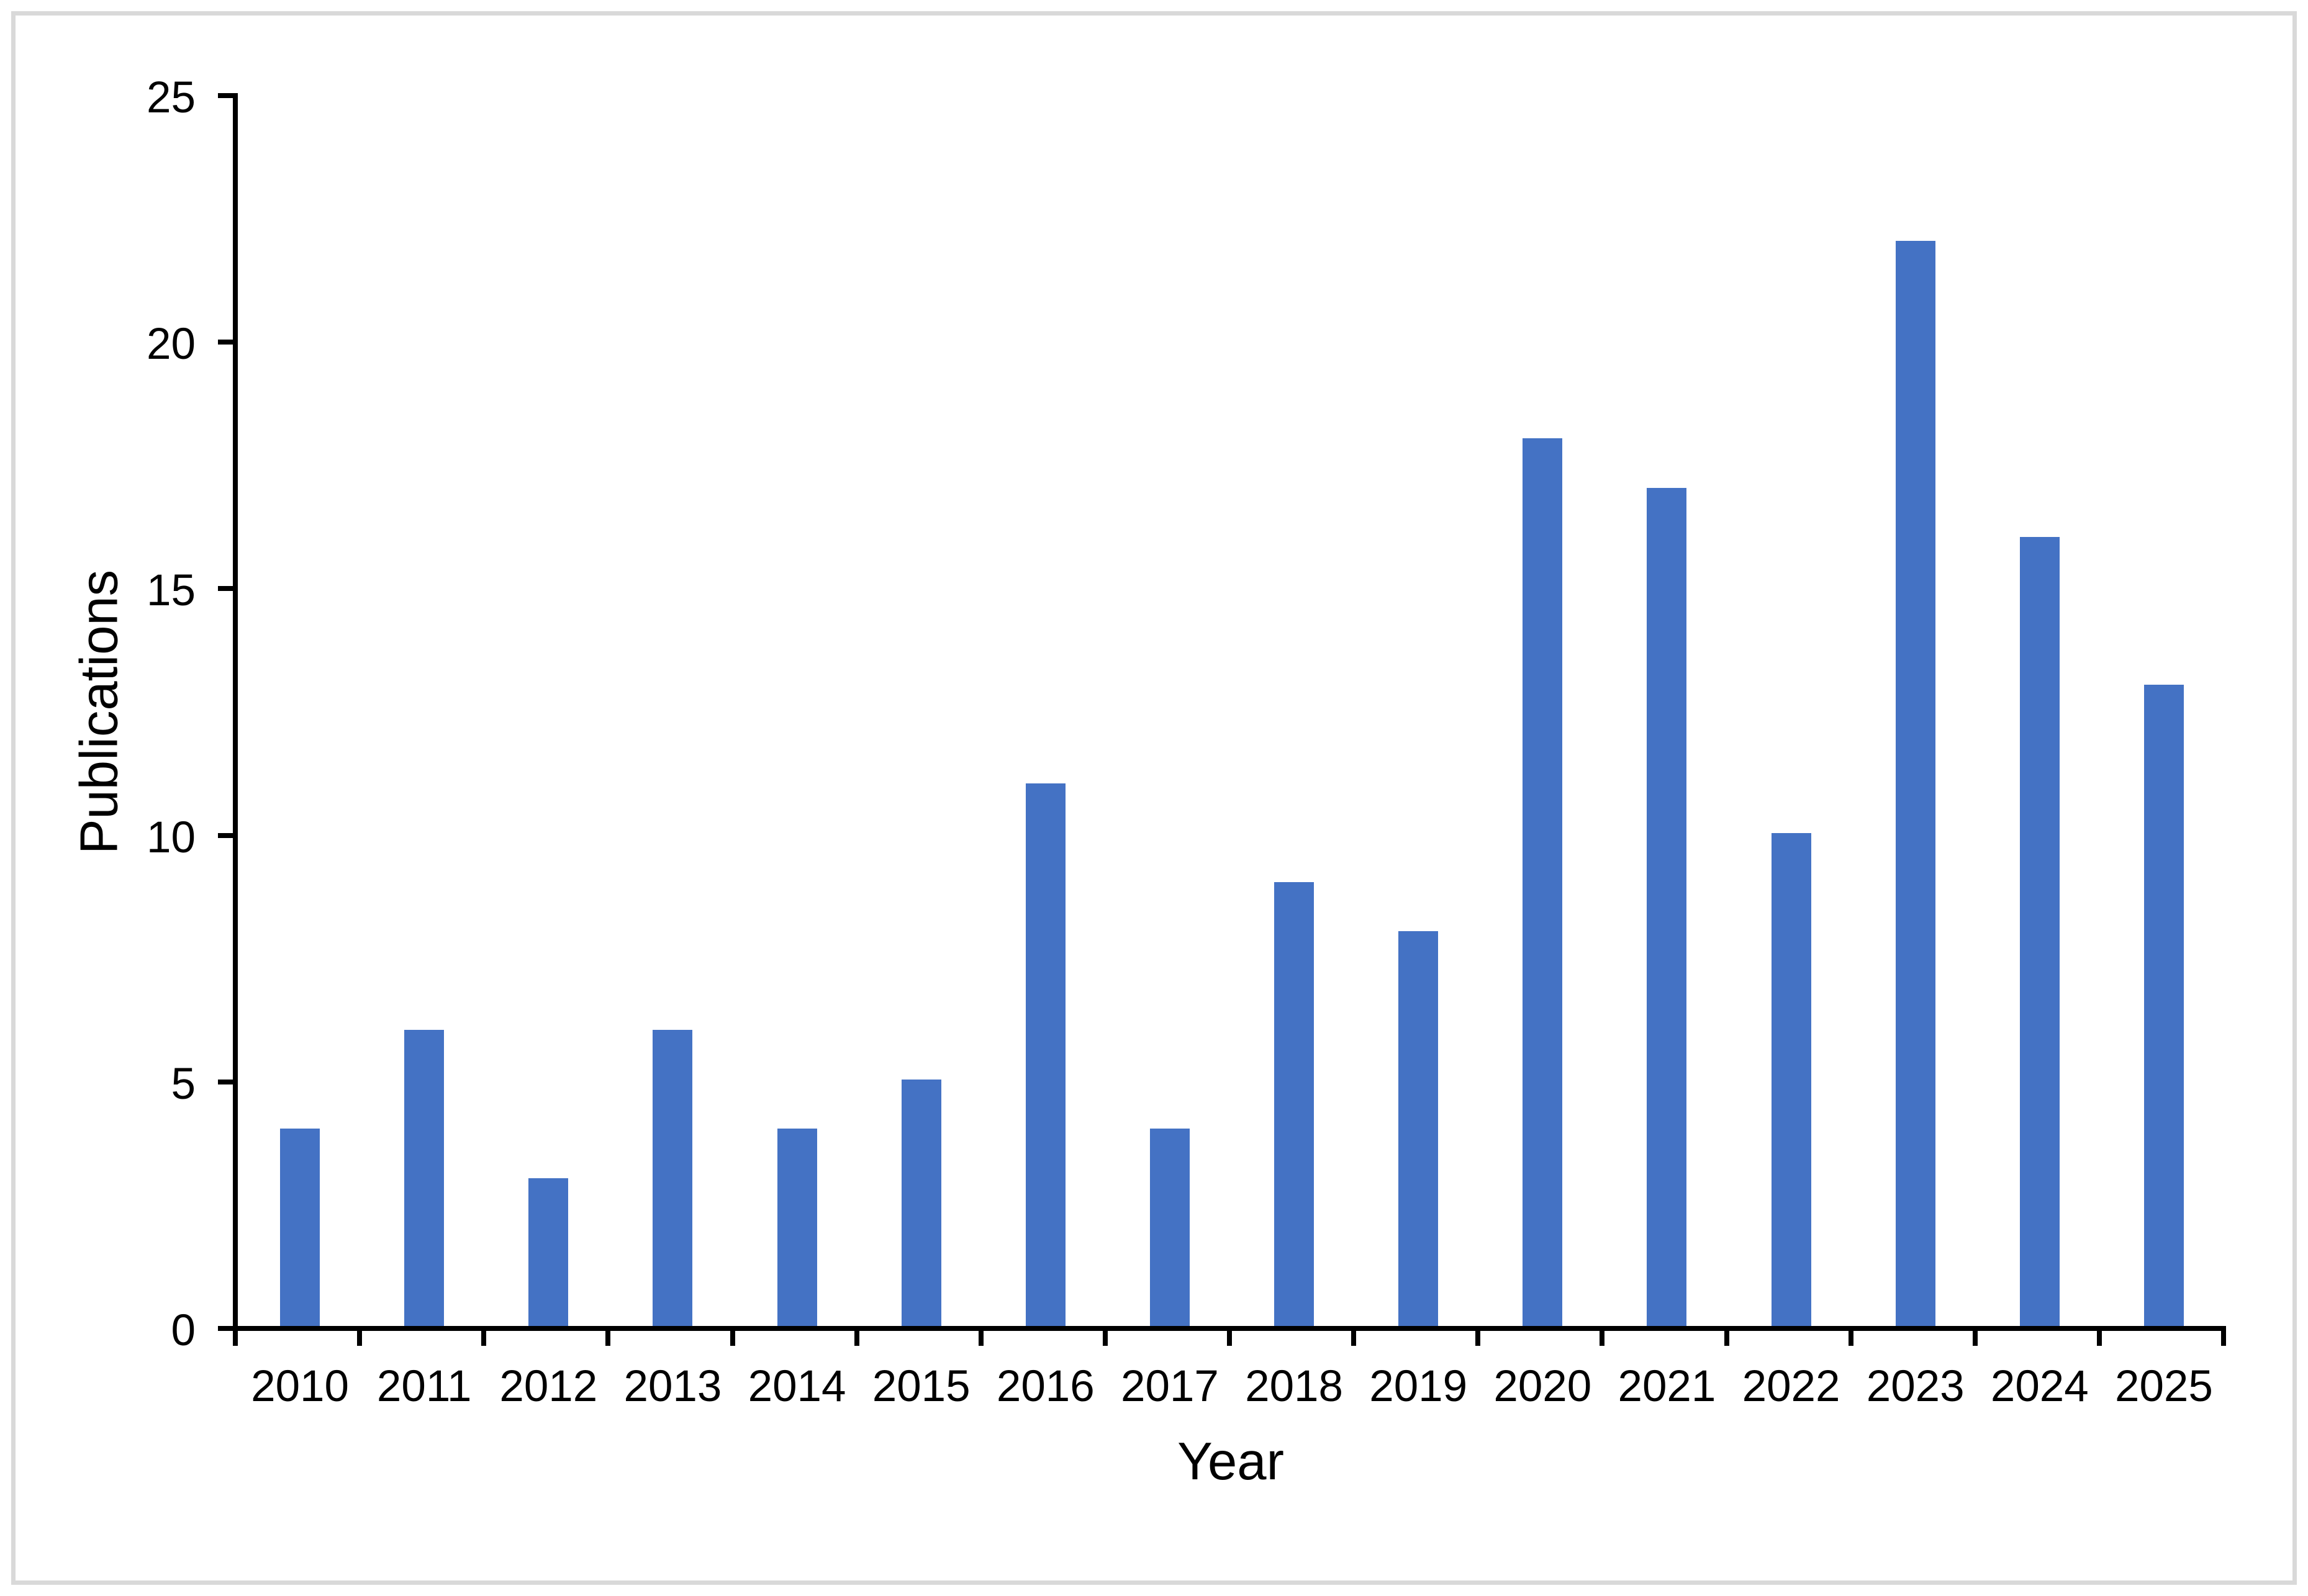 The width and height of the screenshot is (2308, 1596). I want to click on y-tick-label-5: 5, so click(183, 1084).